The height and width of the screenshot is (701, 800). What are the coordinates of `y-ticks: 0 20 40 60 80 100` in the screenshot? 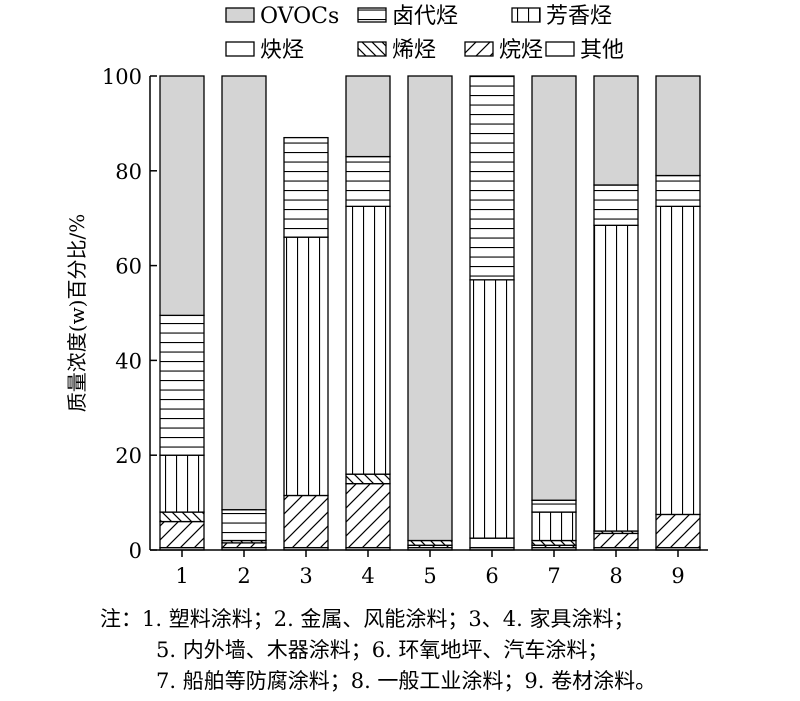 It's located at (129, 314).